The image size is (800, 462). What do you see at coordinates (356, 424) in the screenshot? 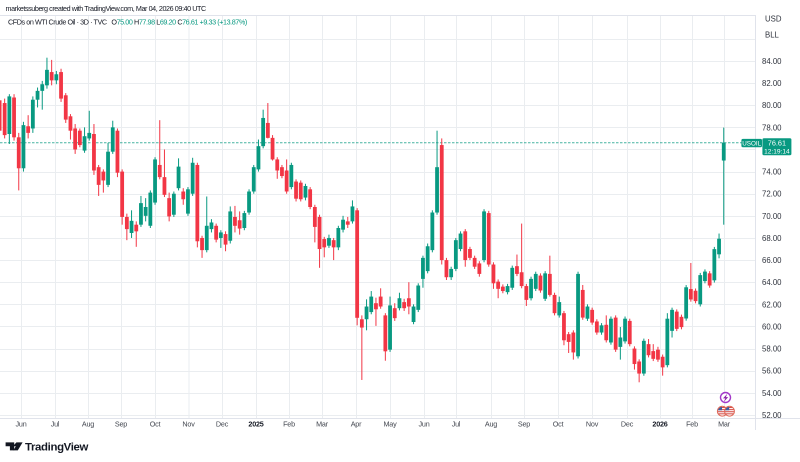
I see `svg-text: Apr` at bounding box center [356, 424].